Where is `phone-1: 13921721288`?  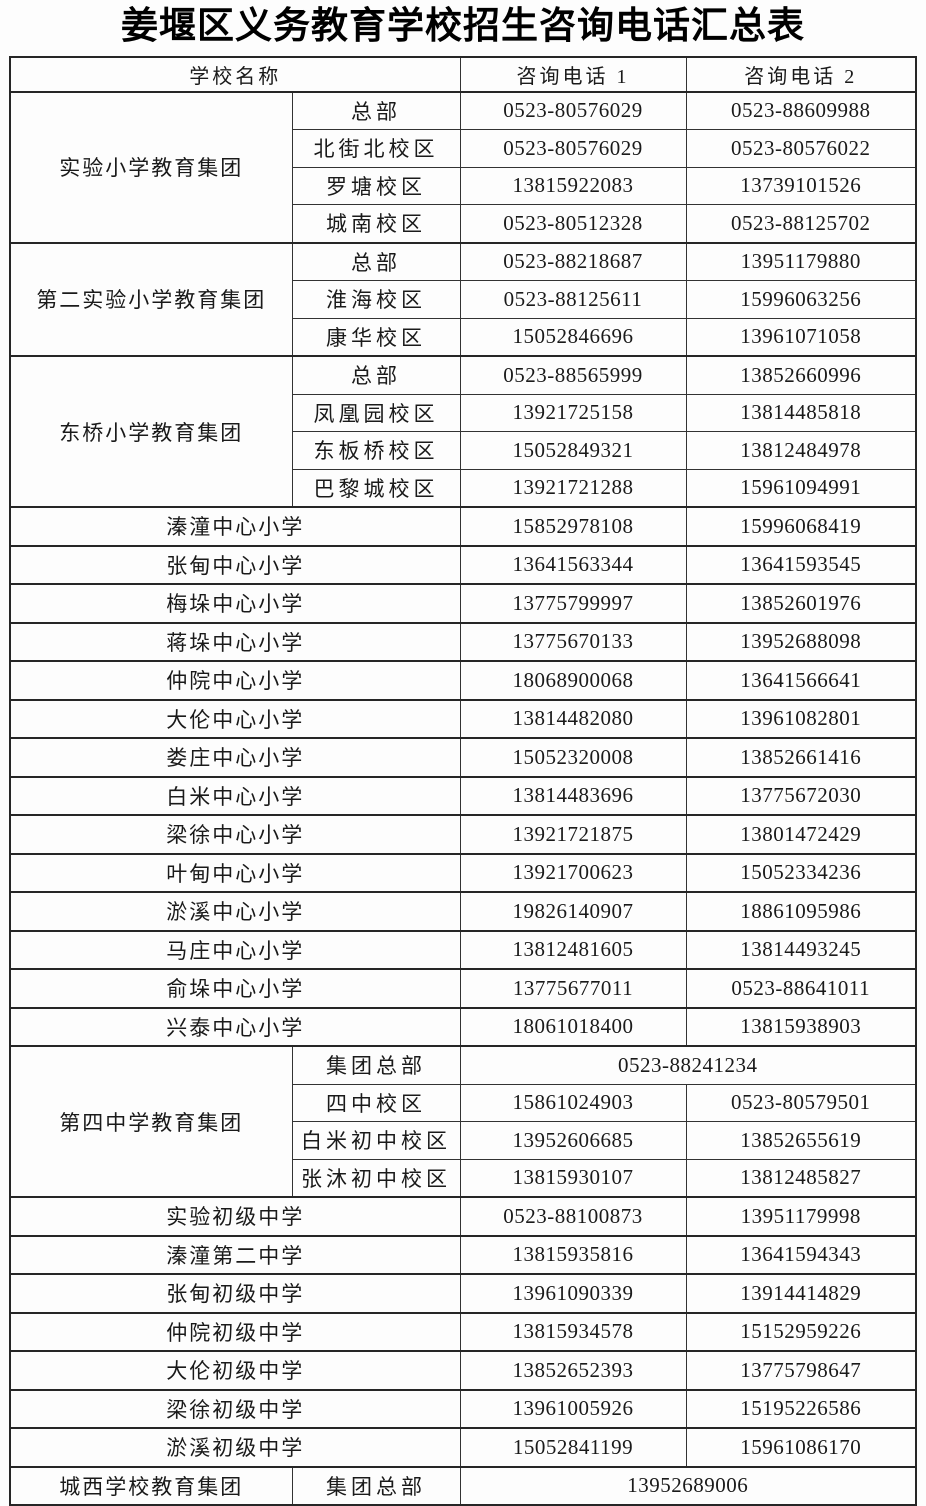
phone-1: 13921721288 is located at coordinates (573, 488).